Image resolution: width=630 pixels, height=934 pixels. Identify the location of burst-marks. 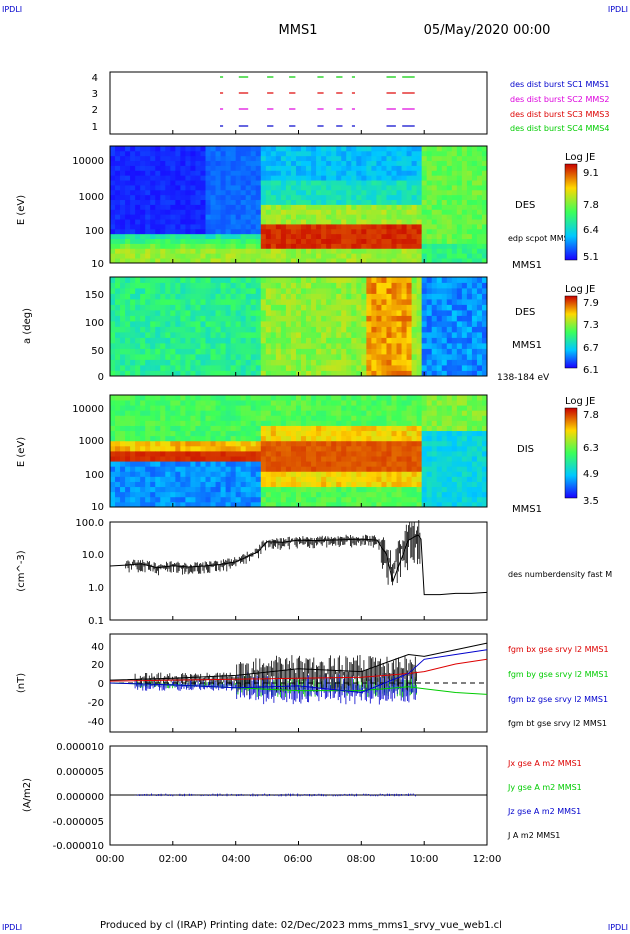
(317, 101).